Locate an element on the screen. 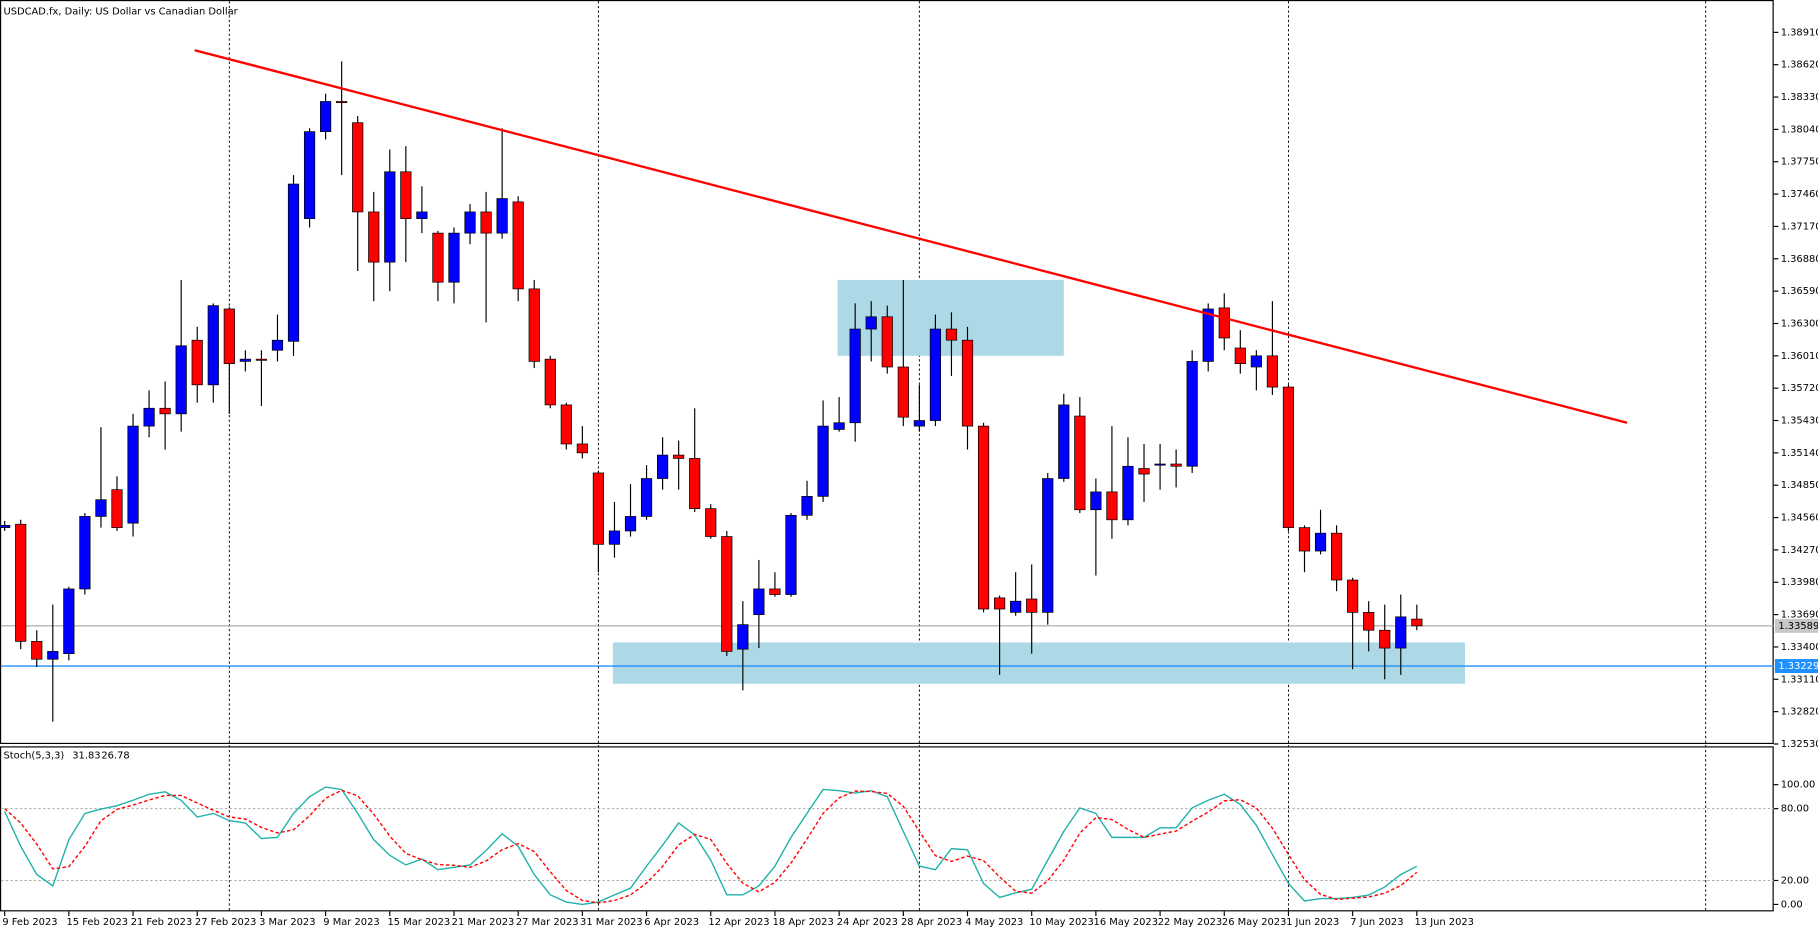 The height and width of the screenshot is (930, 1818). x-tick-label: 22 May 2023 is located at coordinates (1190, 922).